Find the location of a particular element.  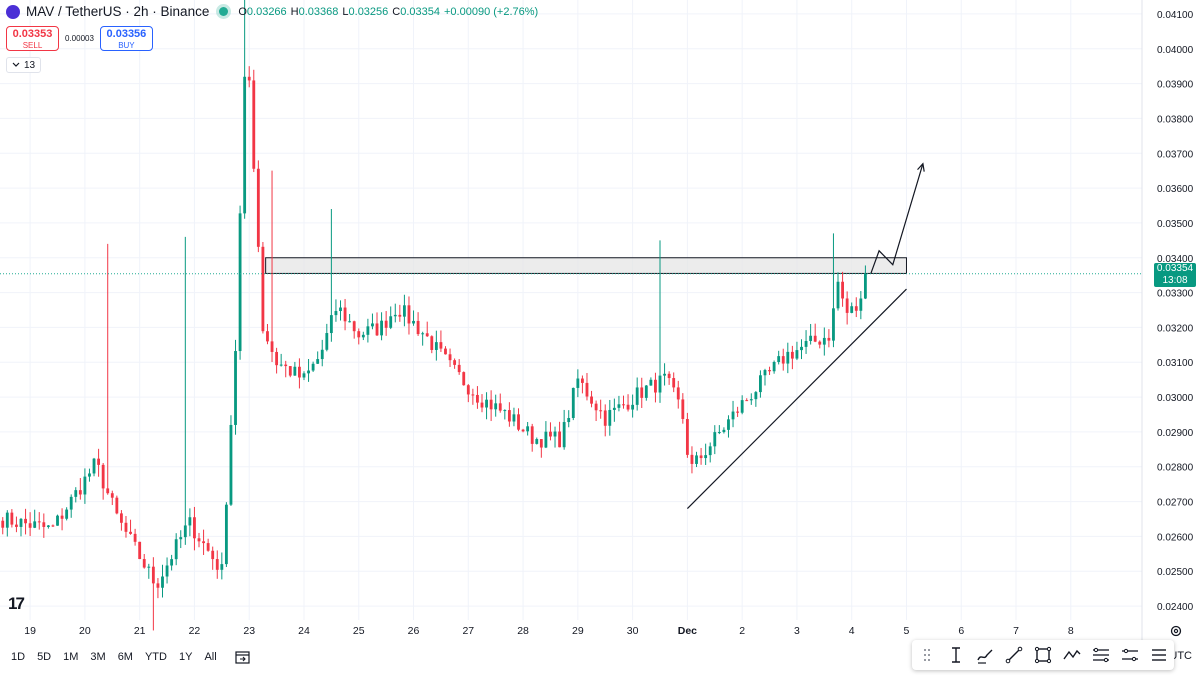

time-tick-label: Dec is located at coordinates (687, 631).